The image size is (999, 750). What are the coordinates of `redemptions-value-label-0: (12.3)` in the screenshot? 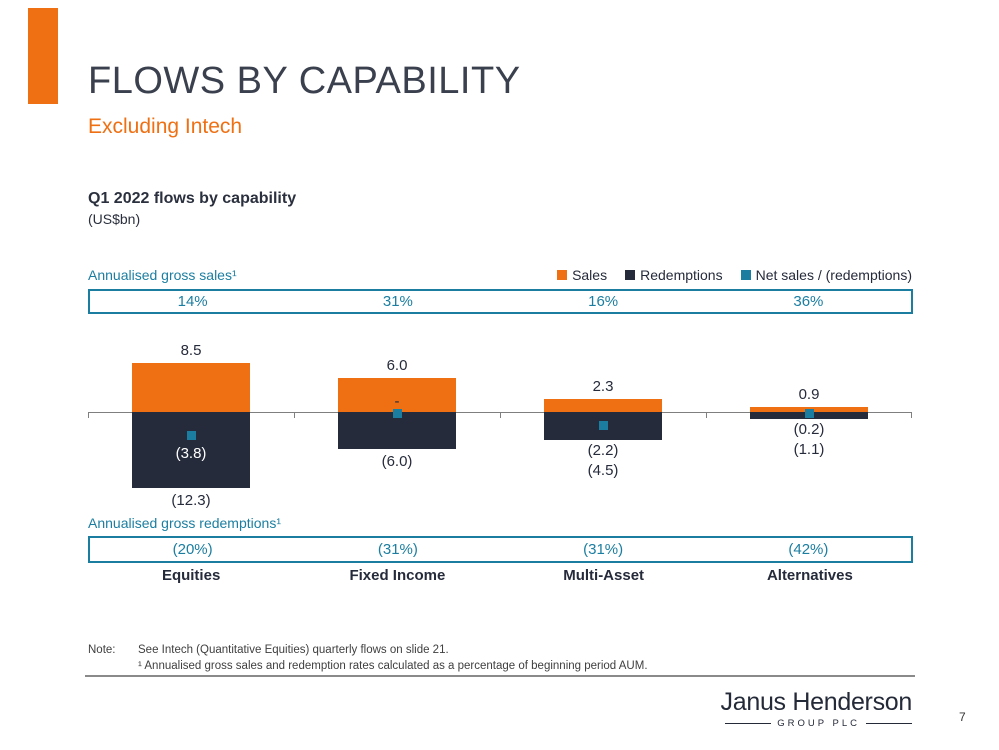 It's located at (191, 501).